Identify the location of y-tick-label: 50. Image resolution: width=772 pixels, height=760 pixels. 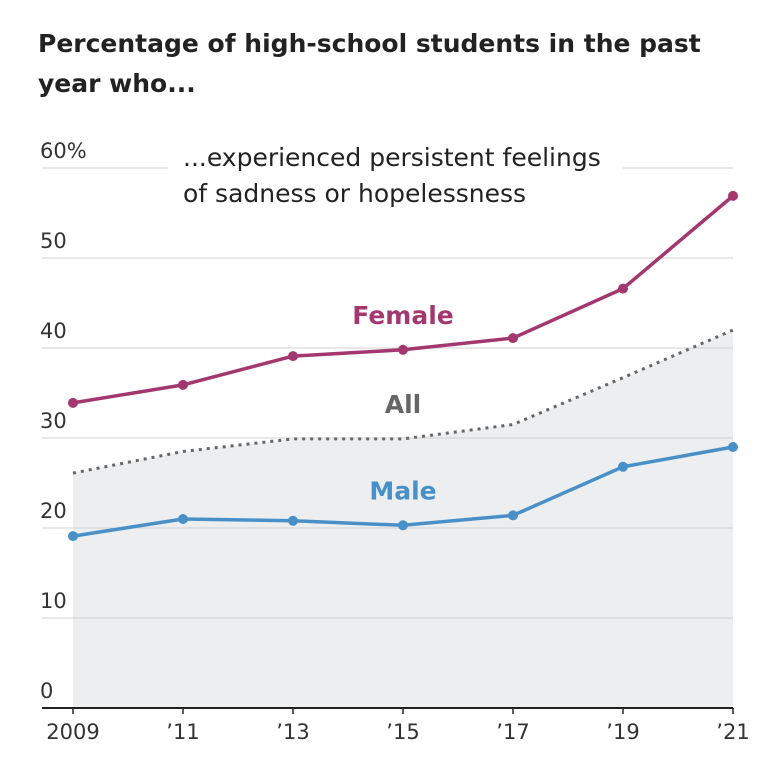
(53, 241).